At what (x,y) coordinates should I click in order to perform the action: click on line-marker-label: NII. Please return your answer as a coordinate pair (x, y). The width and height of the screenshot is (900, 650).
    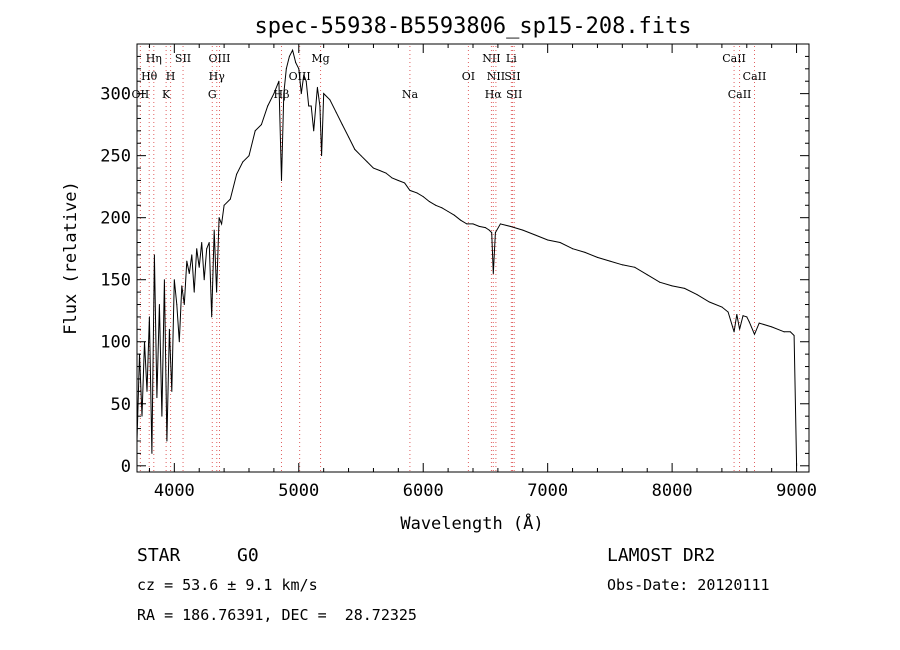
    Looking at the image, I should click on (491, 58).